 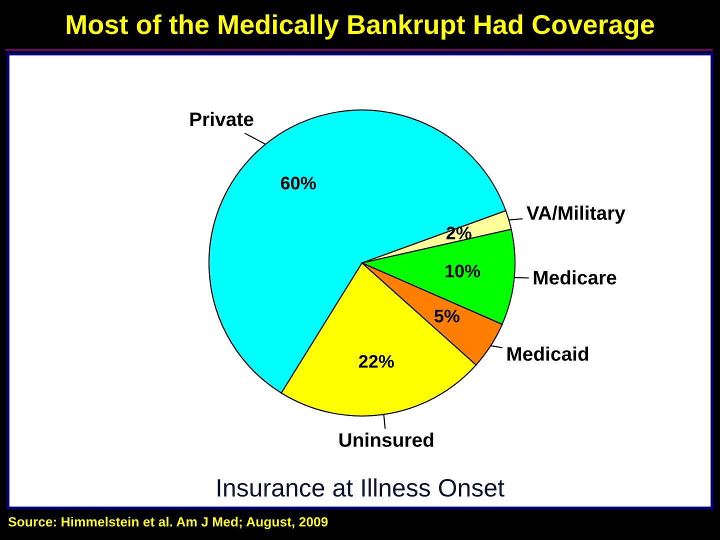 What do you see at coordinates (360, 27) in the screenshot?
I see `chart-title: Most of the Medically Bankrupt Had Coverage` at bounding box center [360, 27].